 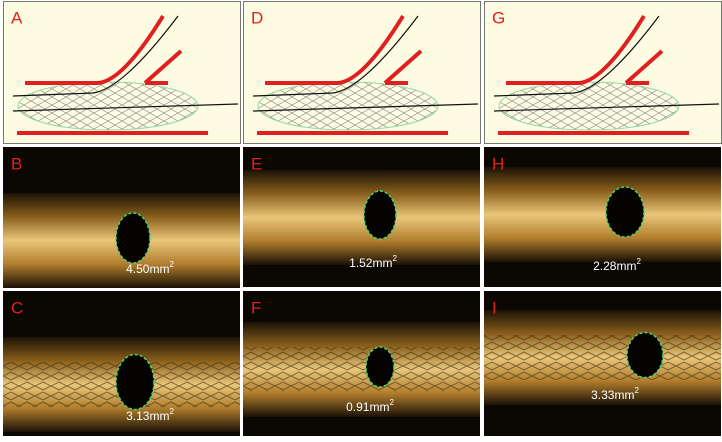 I want to click on panel: 3.33mm2 I, so click(x=602, y=363).